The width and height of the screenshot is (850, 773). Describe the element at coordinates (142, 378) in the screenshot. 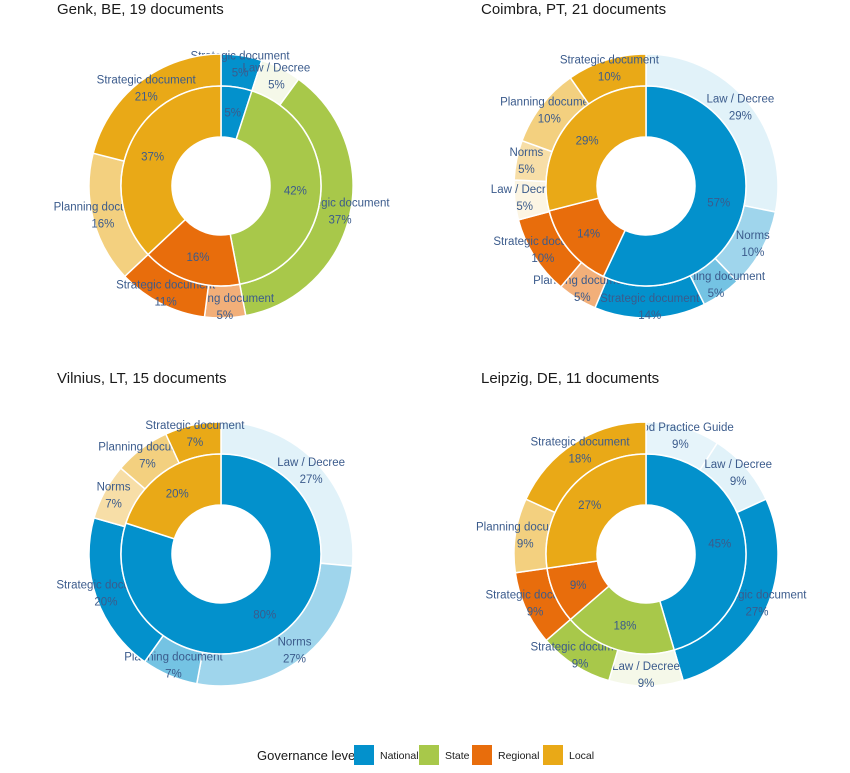

I see `panel-title: Vilnius, LT, 15 documents` at that location.